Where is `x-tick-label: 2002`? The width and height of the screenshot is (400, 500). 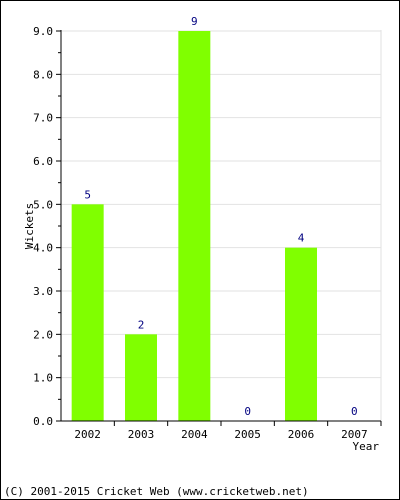
x-tick-label: 2002 is located at coordinates (87, 434).